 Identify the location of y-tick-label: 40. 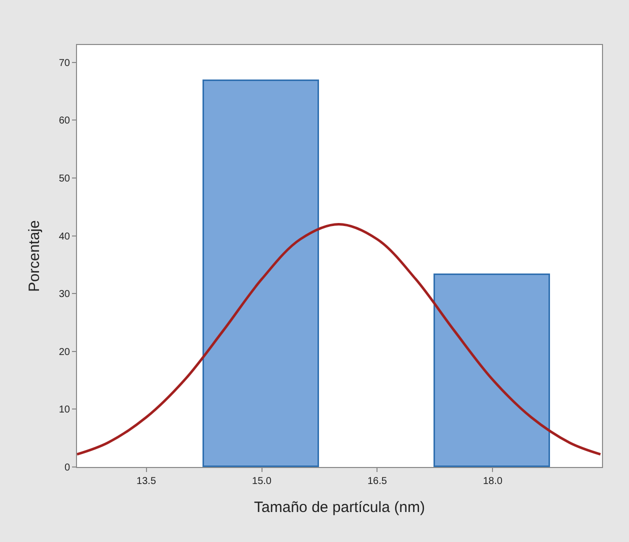
(64, 236).